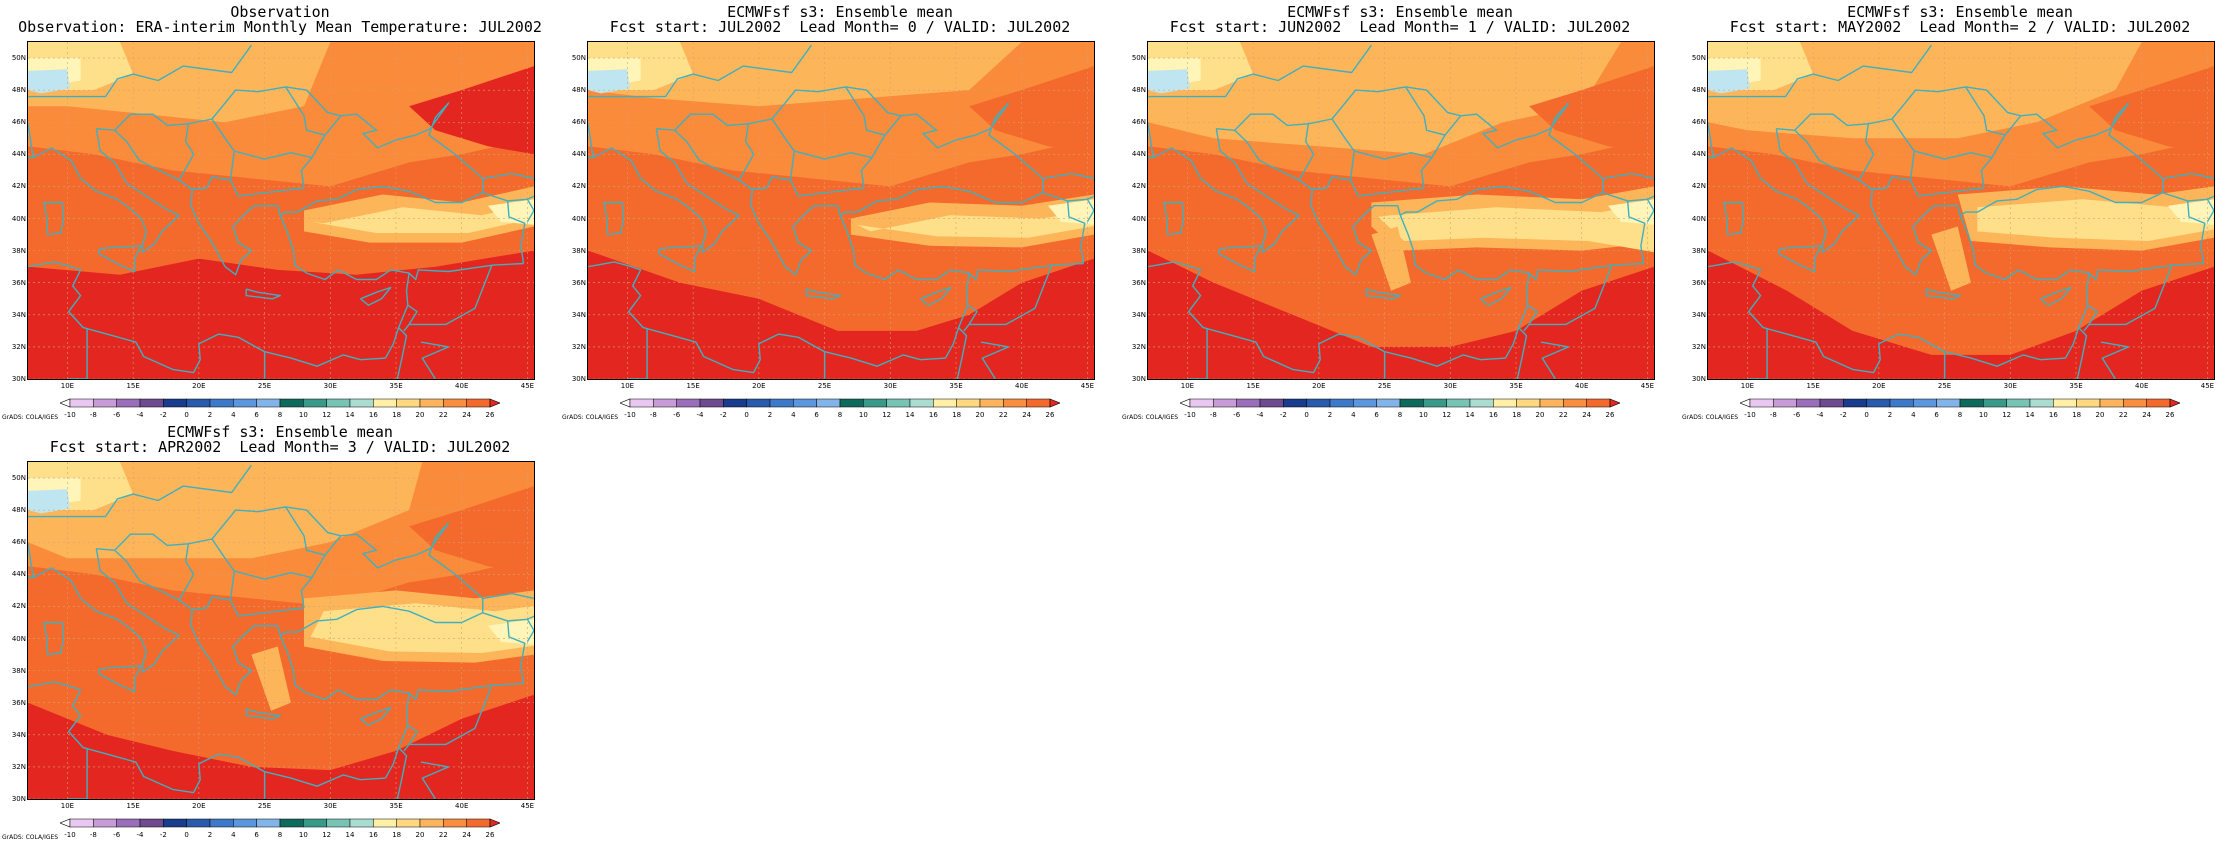 Image resolution: width=2240 pixels, height=841 pixels. Describe the element at coordinates (264, 806) in the screenshot. I see `lon-tick-label: 25E` at that location.